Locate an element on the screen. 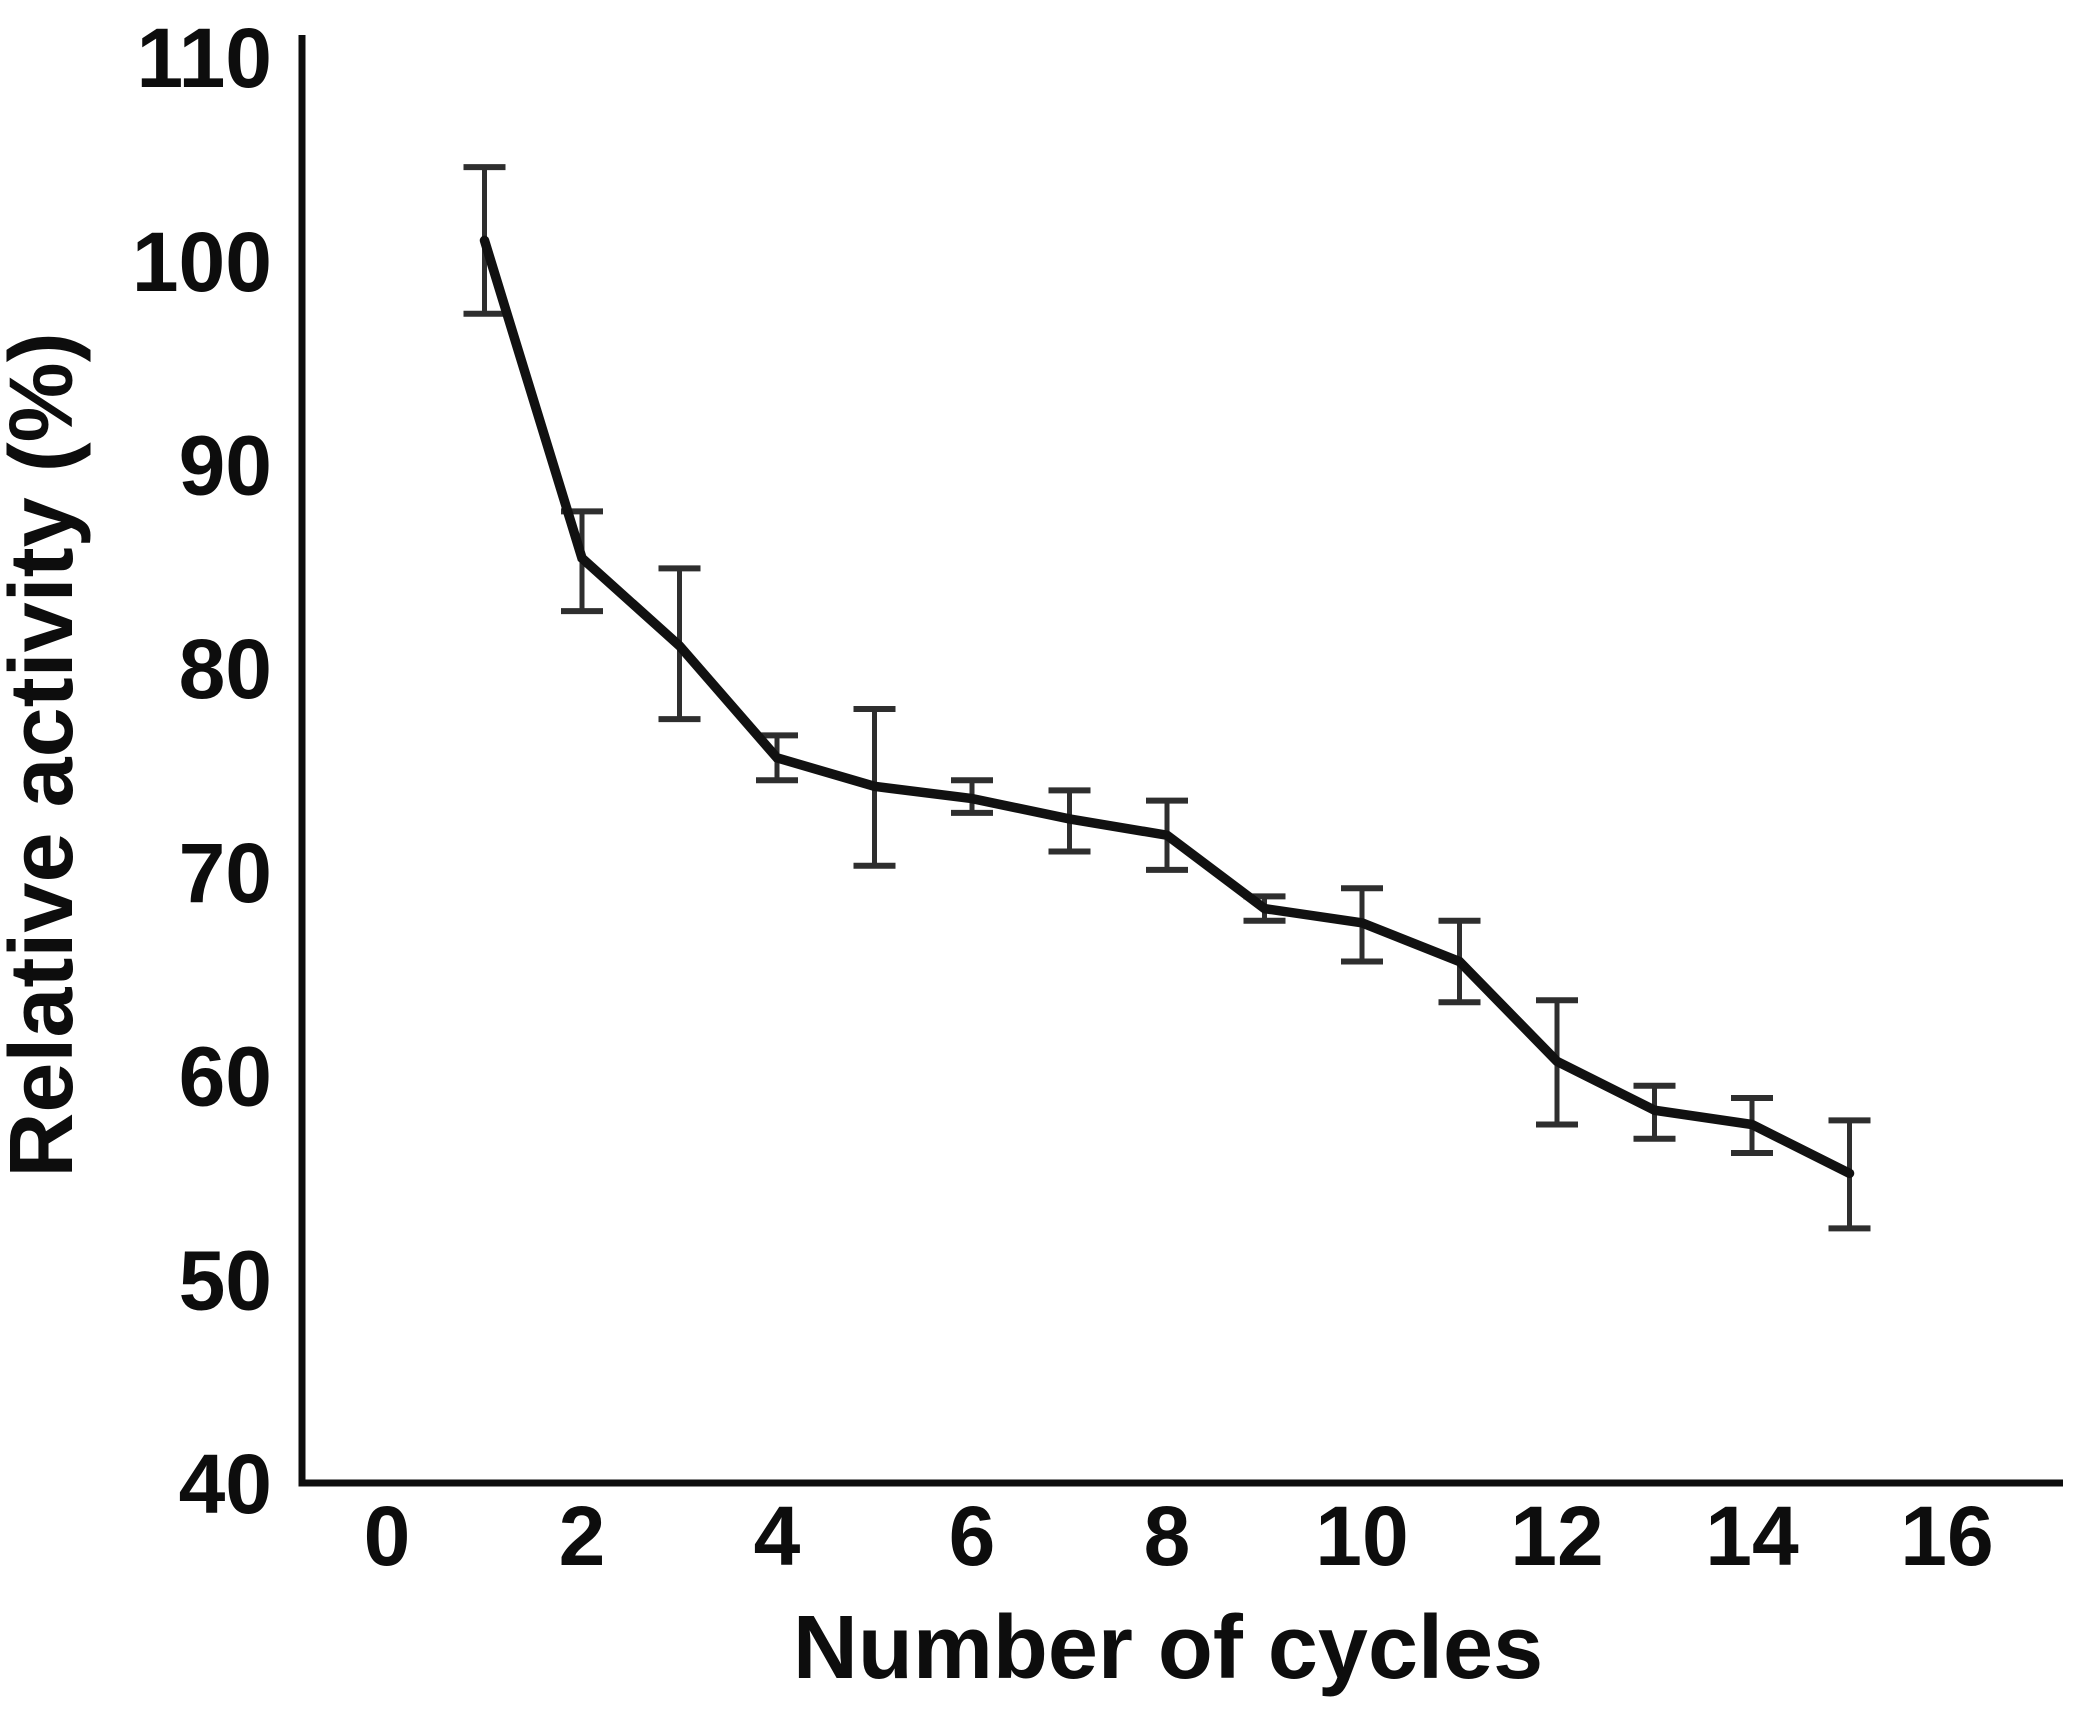 This screenshot has width=2085, height=1718. x-tick-label: 4 is located at coordinates (777, 1536).